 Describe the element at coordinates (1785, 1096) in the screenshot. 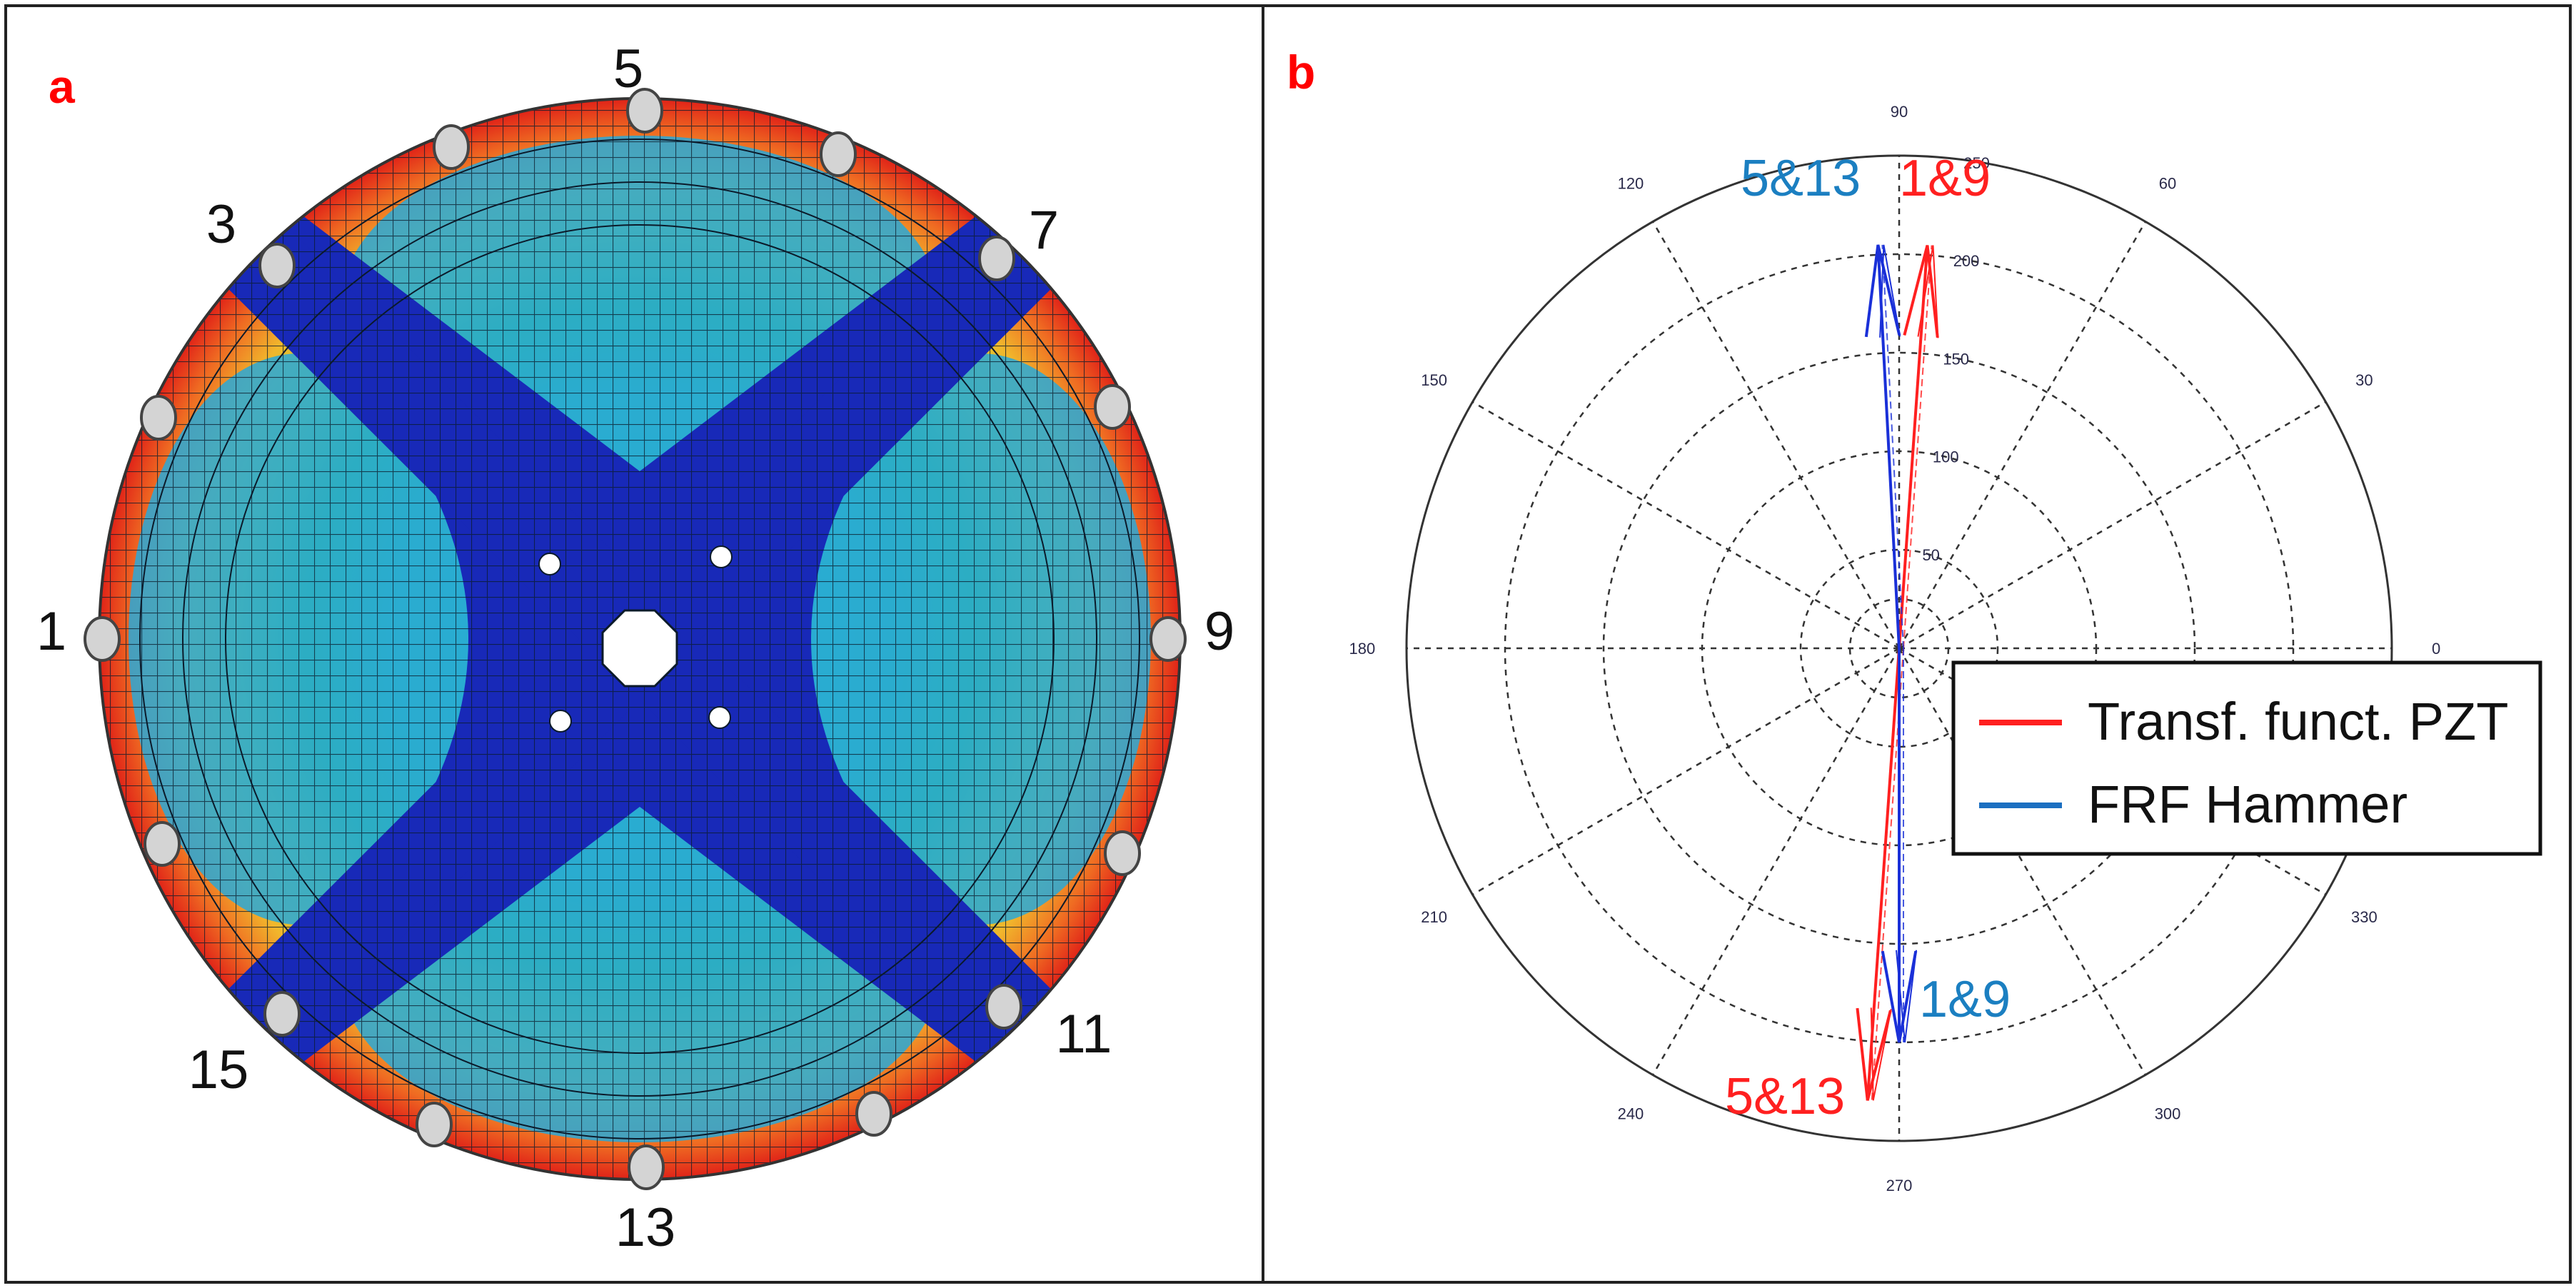

I see `annotation-bottom-red: 5&13` at that location.